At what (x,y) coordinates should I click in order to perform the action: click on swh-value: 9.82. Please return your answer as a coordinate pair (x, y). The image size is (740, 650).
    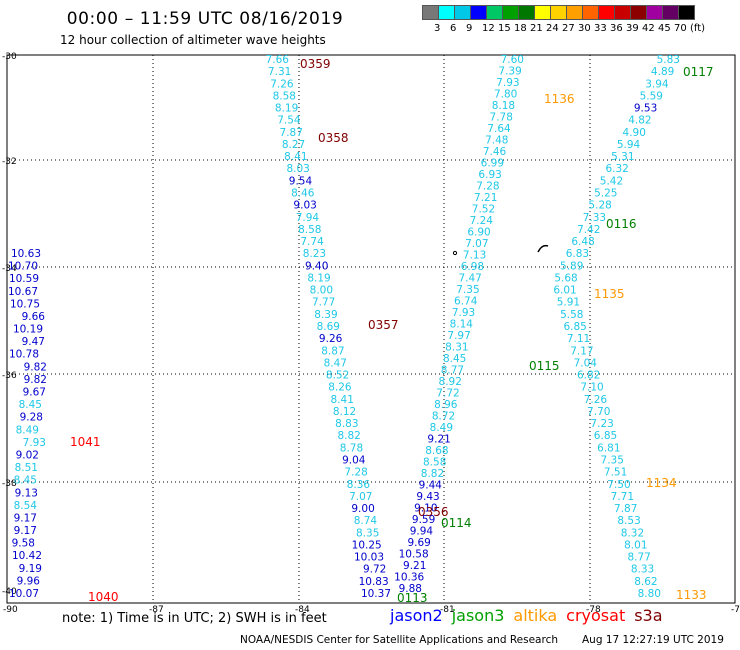
    Looking at the image, I should click on (35, 380).